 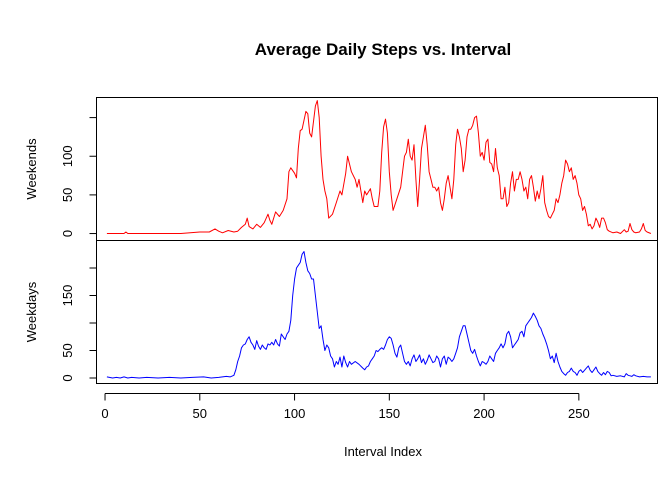 I want to click on weekdays-y-axis-label: Weekdays, so click(x=31, y=311).